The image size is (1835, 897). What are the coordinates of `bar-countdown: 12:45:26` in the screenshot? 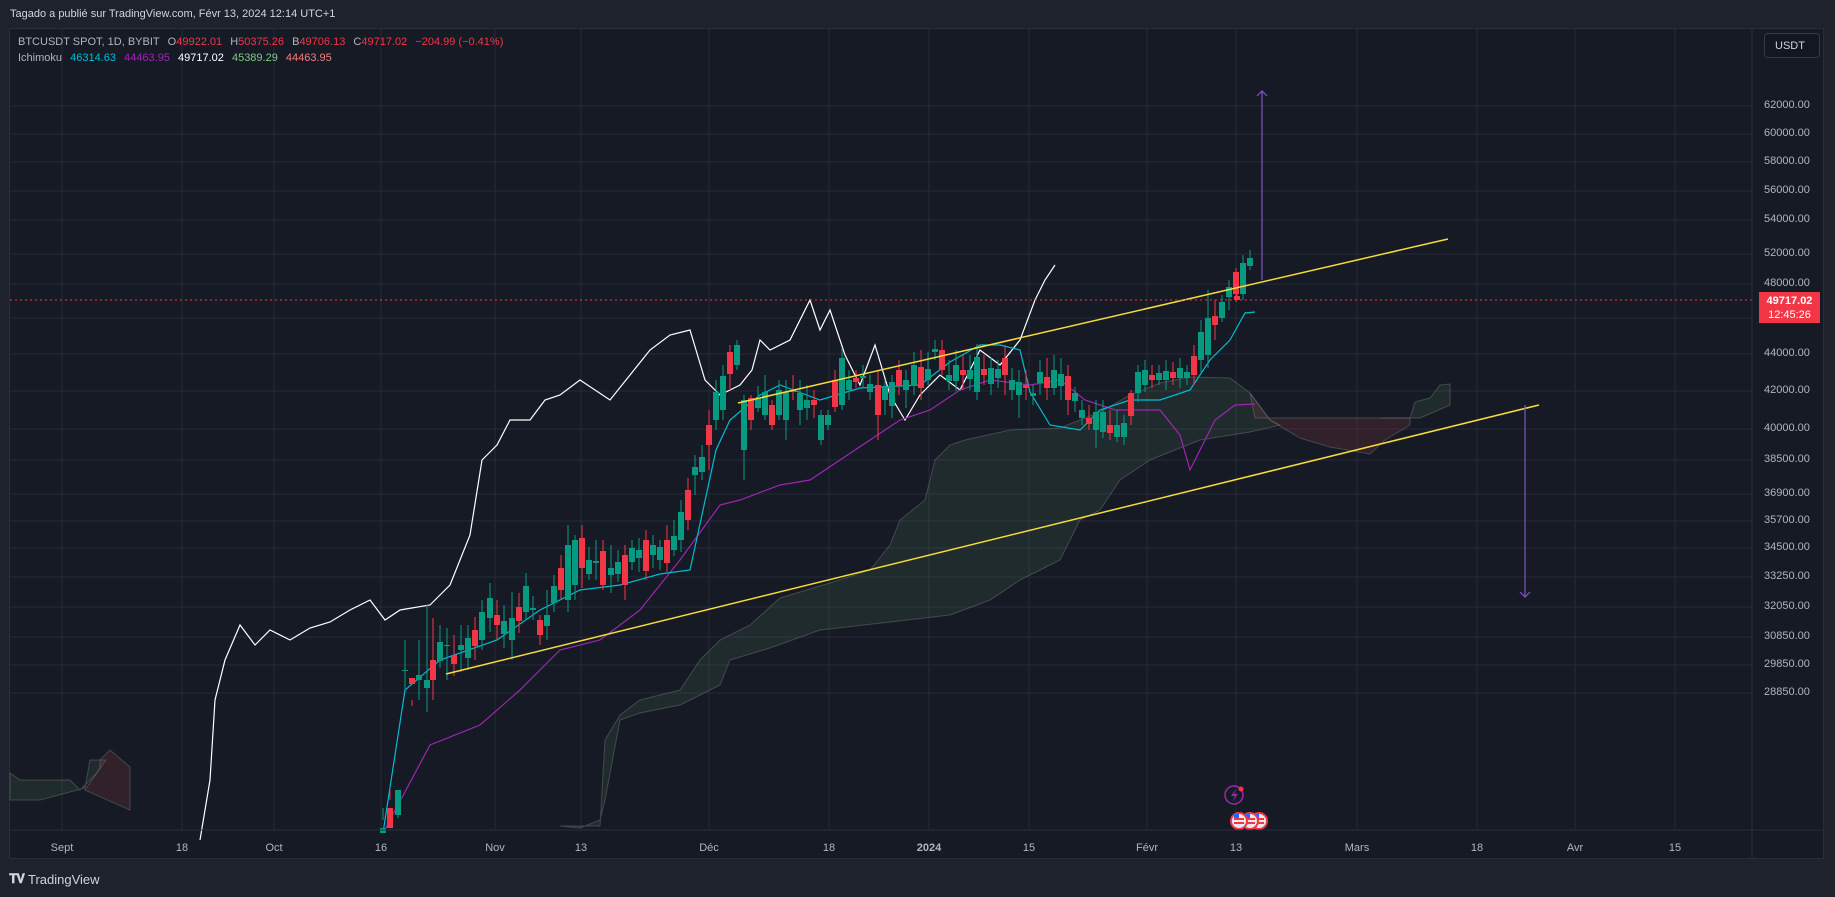 It's located at (1789, 315).